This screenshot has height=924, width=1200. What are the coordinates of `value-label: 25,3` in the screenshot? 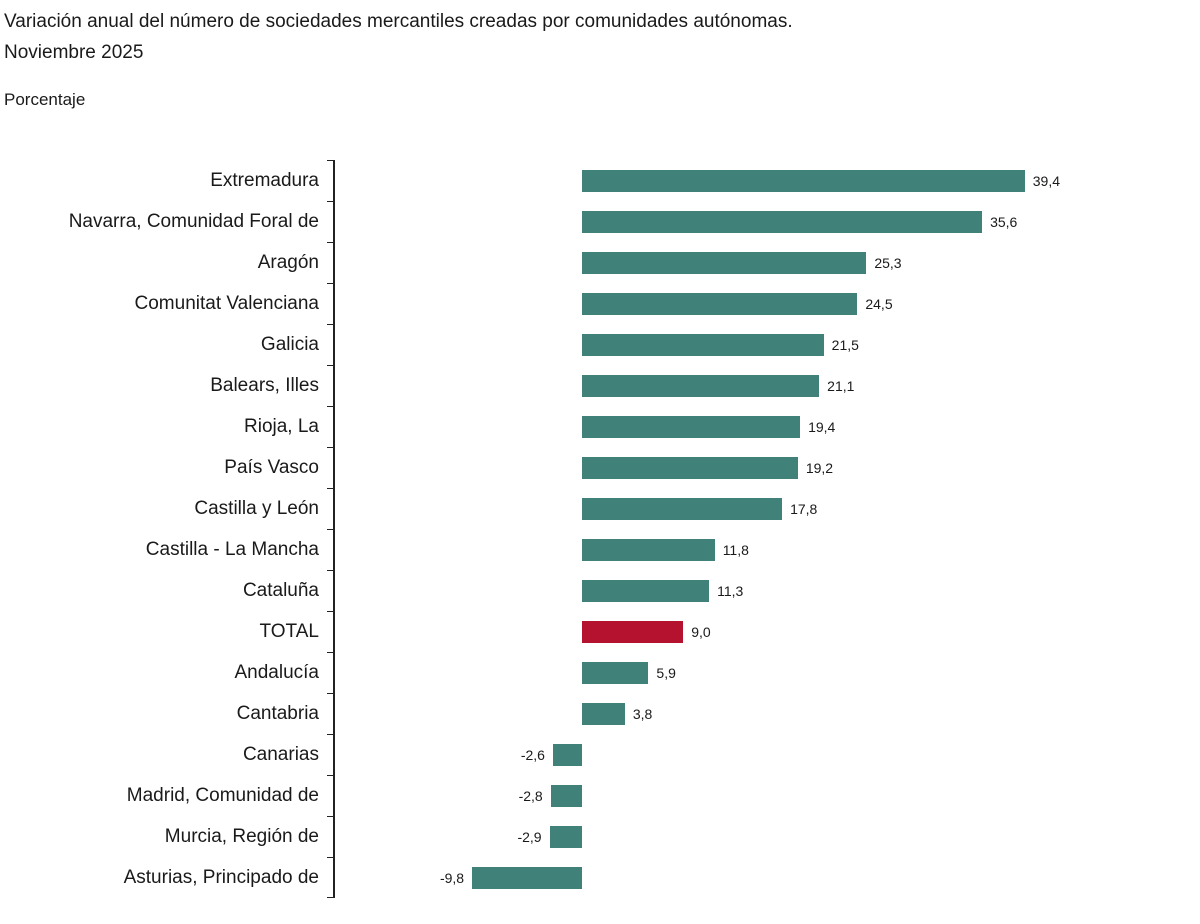 It's located at (888, 262).